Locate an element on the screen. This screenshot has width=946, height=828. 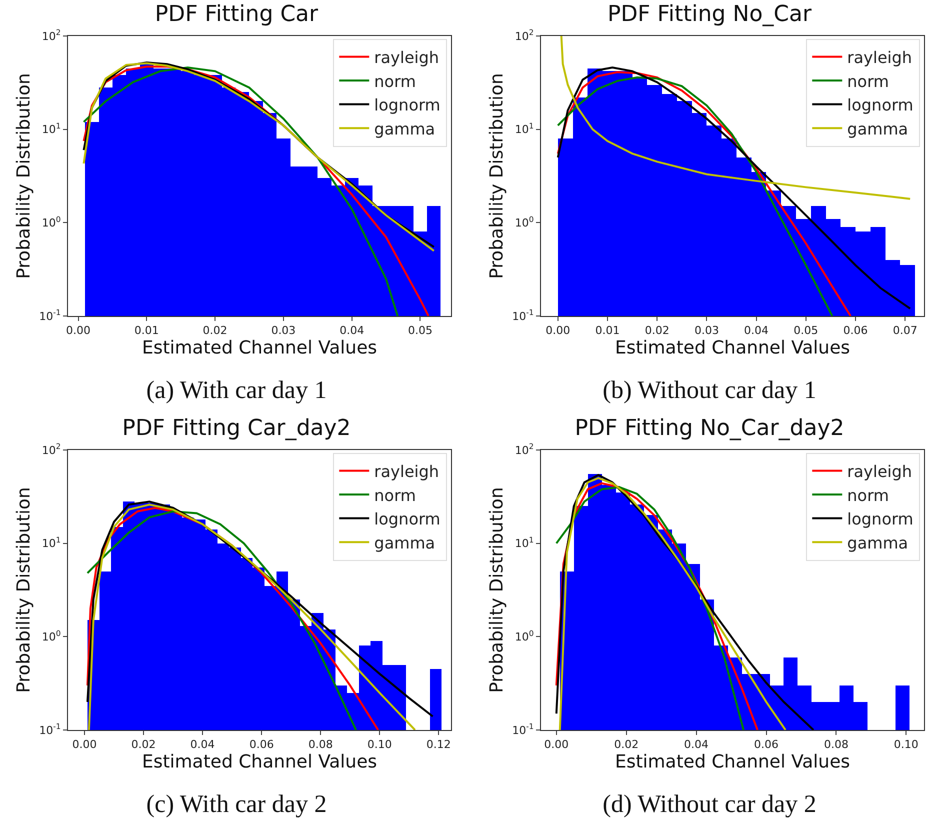
chart-title: PDF Fitting Car_day2 is located at coordinates (236, 428).